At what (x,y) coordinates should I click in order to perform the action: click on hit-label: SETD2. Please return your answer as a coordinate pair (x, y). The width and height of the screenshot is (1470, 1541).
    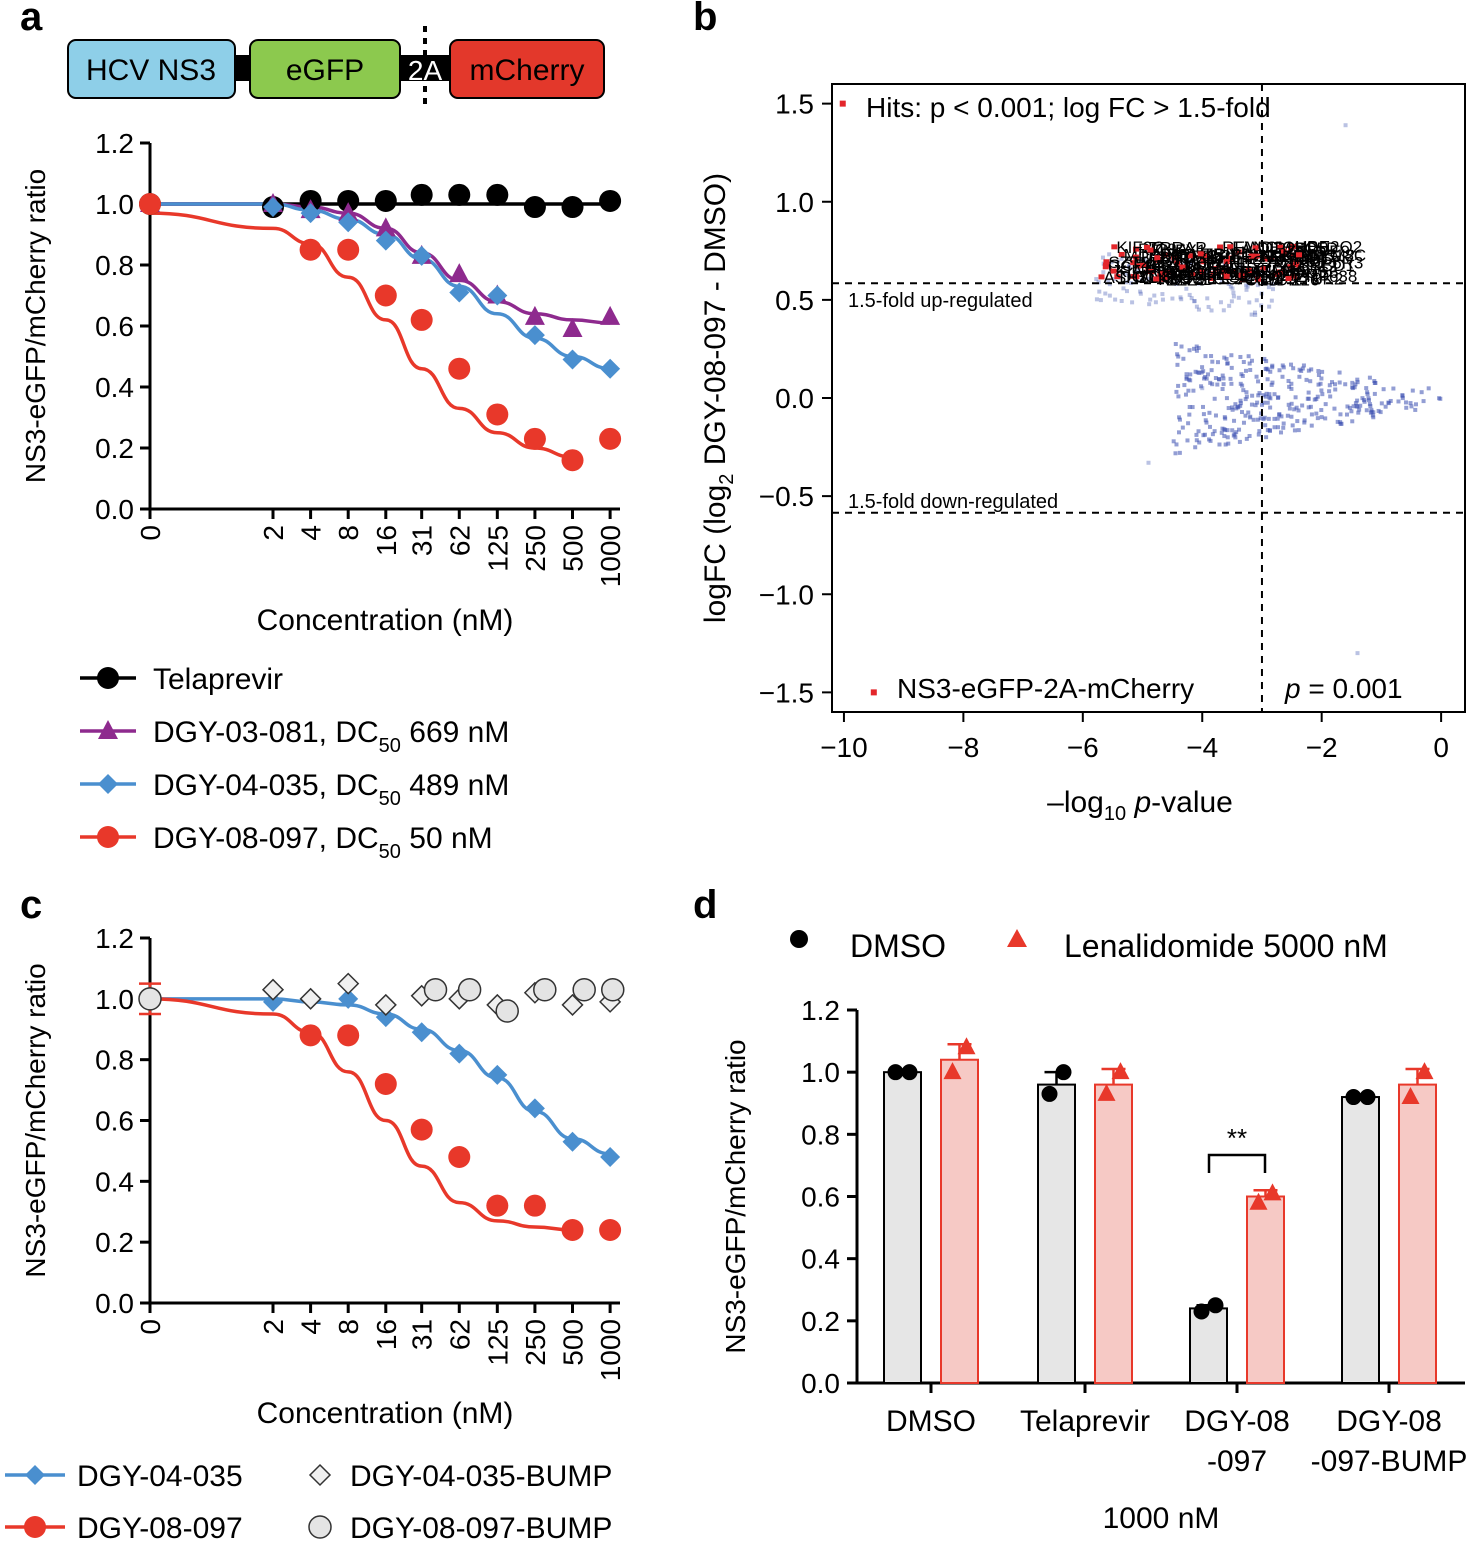
    Looking at the image, I should click on (1256, 276).